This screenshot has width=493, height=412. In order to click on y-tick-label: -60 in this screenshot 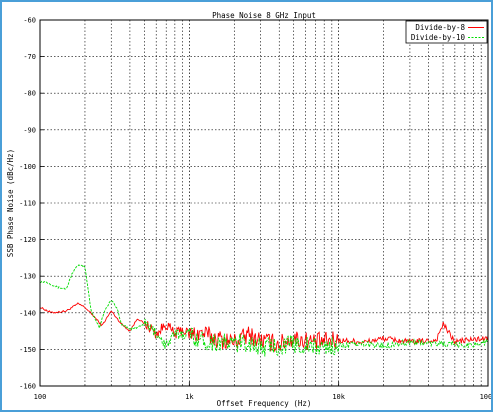, I will do `click(29, 21)`.